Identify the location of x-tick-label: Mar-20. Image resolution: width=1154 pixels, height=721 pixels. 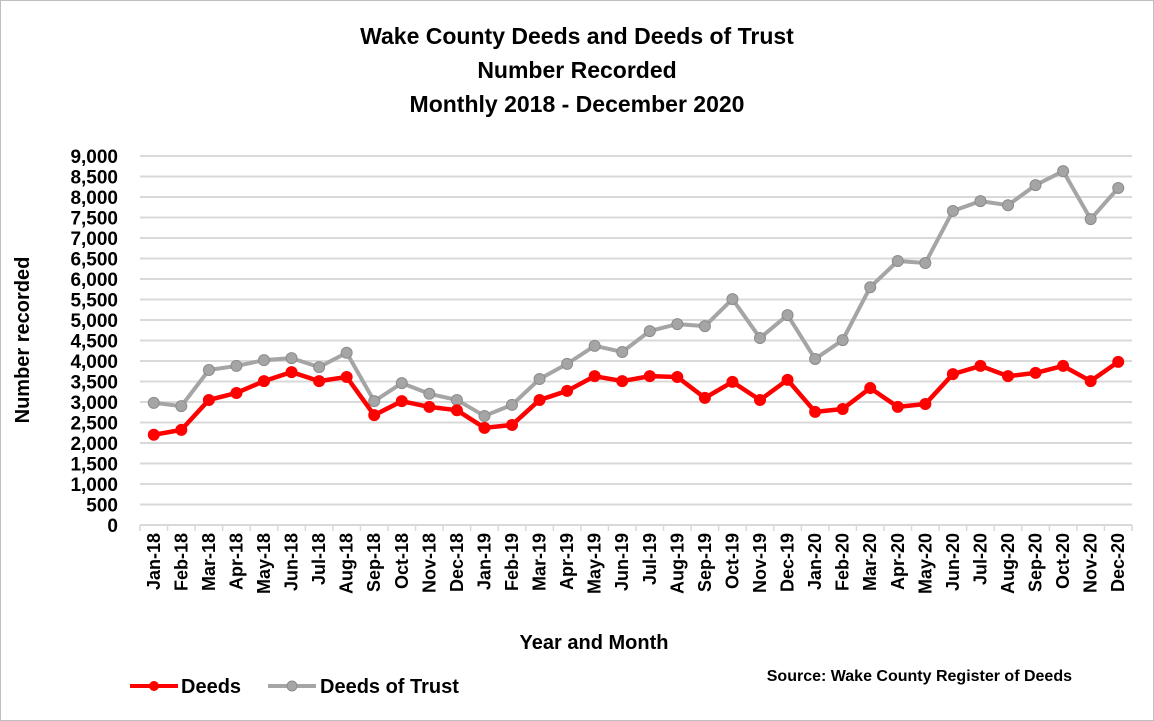
(870, 562).